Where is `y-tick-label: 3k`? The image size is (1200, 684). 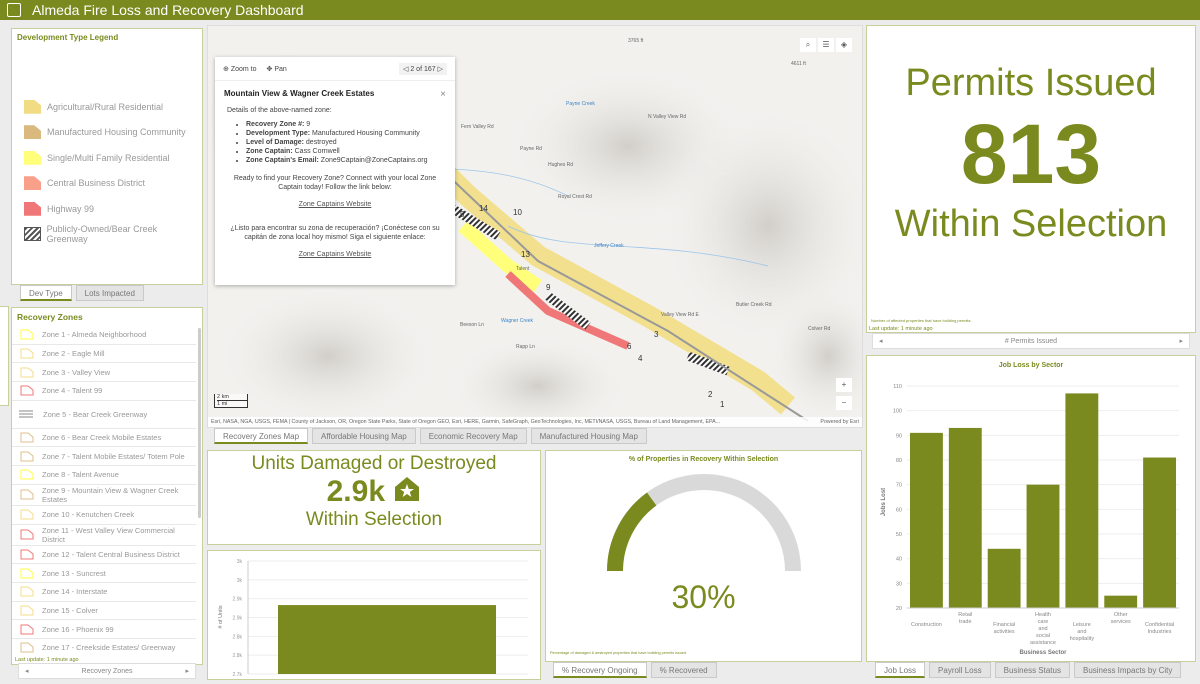 y-tick-label: 3k is located at coordinates (240, 562).